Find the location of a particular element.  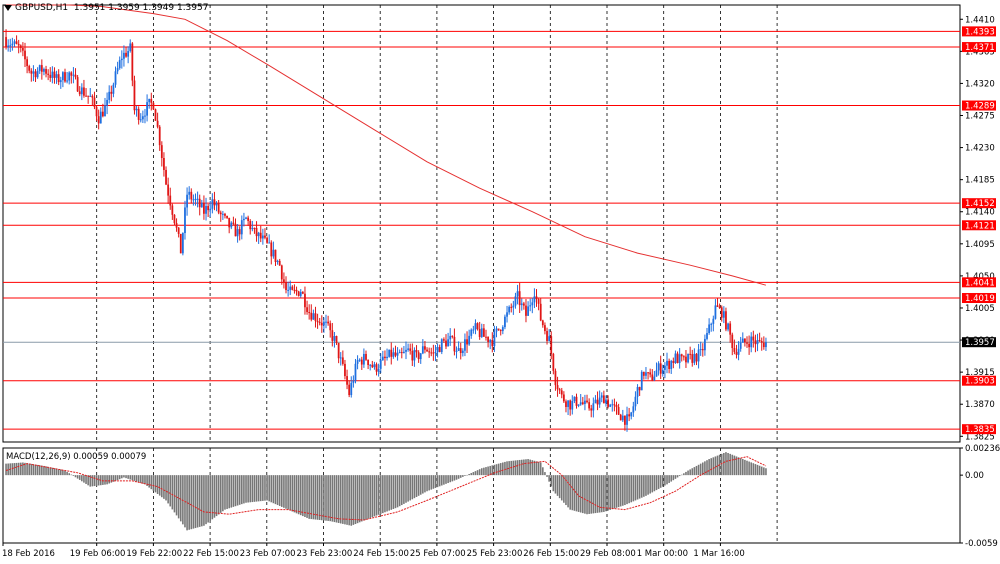

time-axis-label: 18 Feb 2016 is located at coordinates (28, 554).